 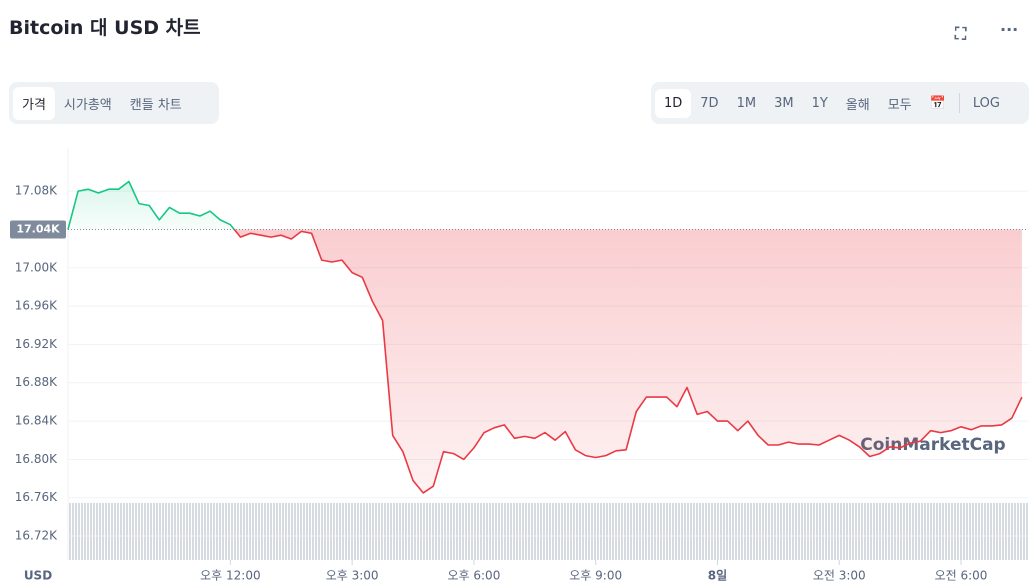 I want to click on y-tick-label: 16.80K, so click(x=36, y=459).